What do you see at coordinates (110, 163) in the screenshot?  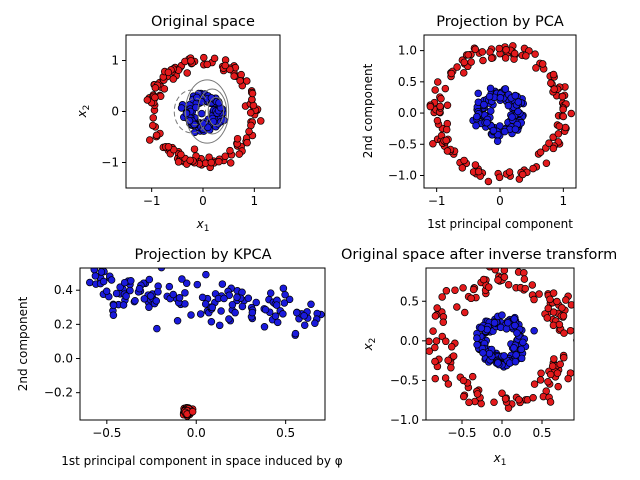 I see `original-ytick-label: −1` at bounding box center [110, 163].